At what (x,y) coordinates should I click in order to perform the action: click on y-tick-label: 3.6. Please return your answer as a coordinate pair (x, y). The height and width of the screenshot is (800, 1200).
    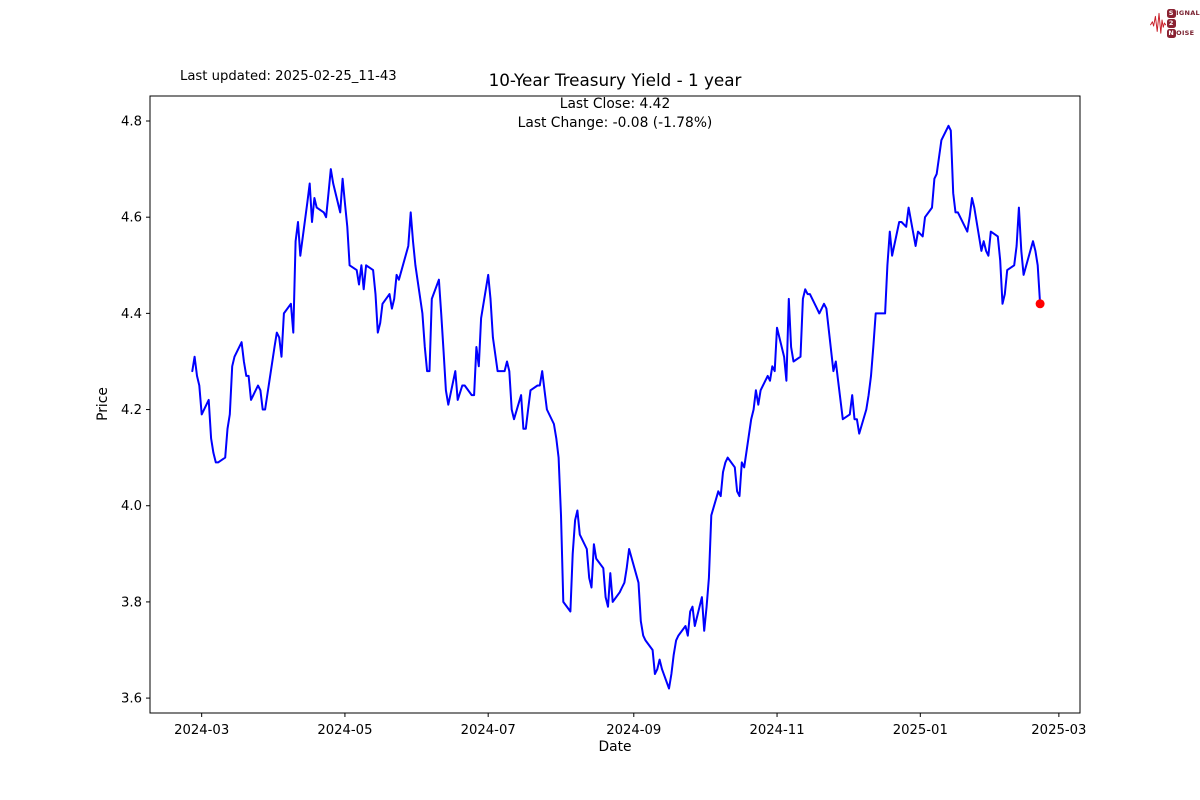
    Looking at the image, I should click on (131, 699).